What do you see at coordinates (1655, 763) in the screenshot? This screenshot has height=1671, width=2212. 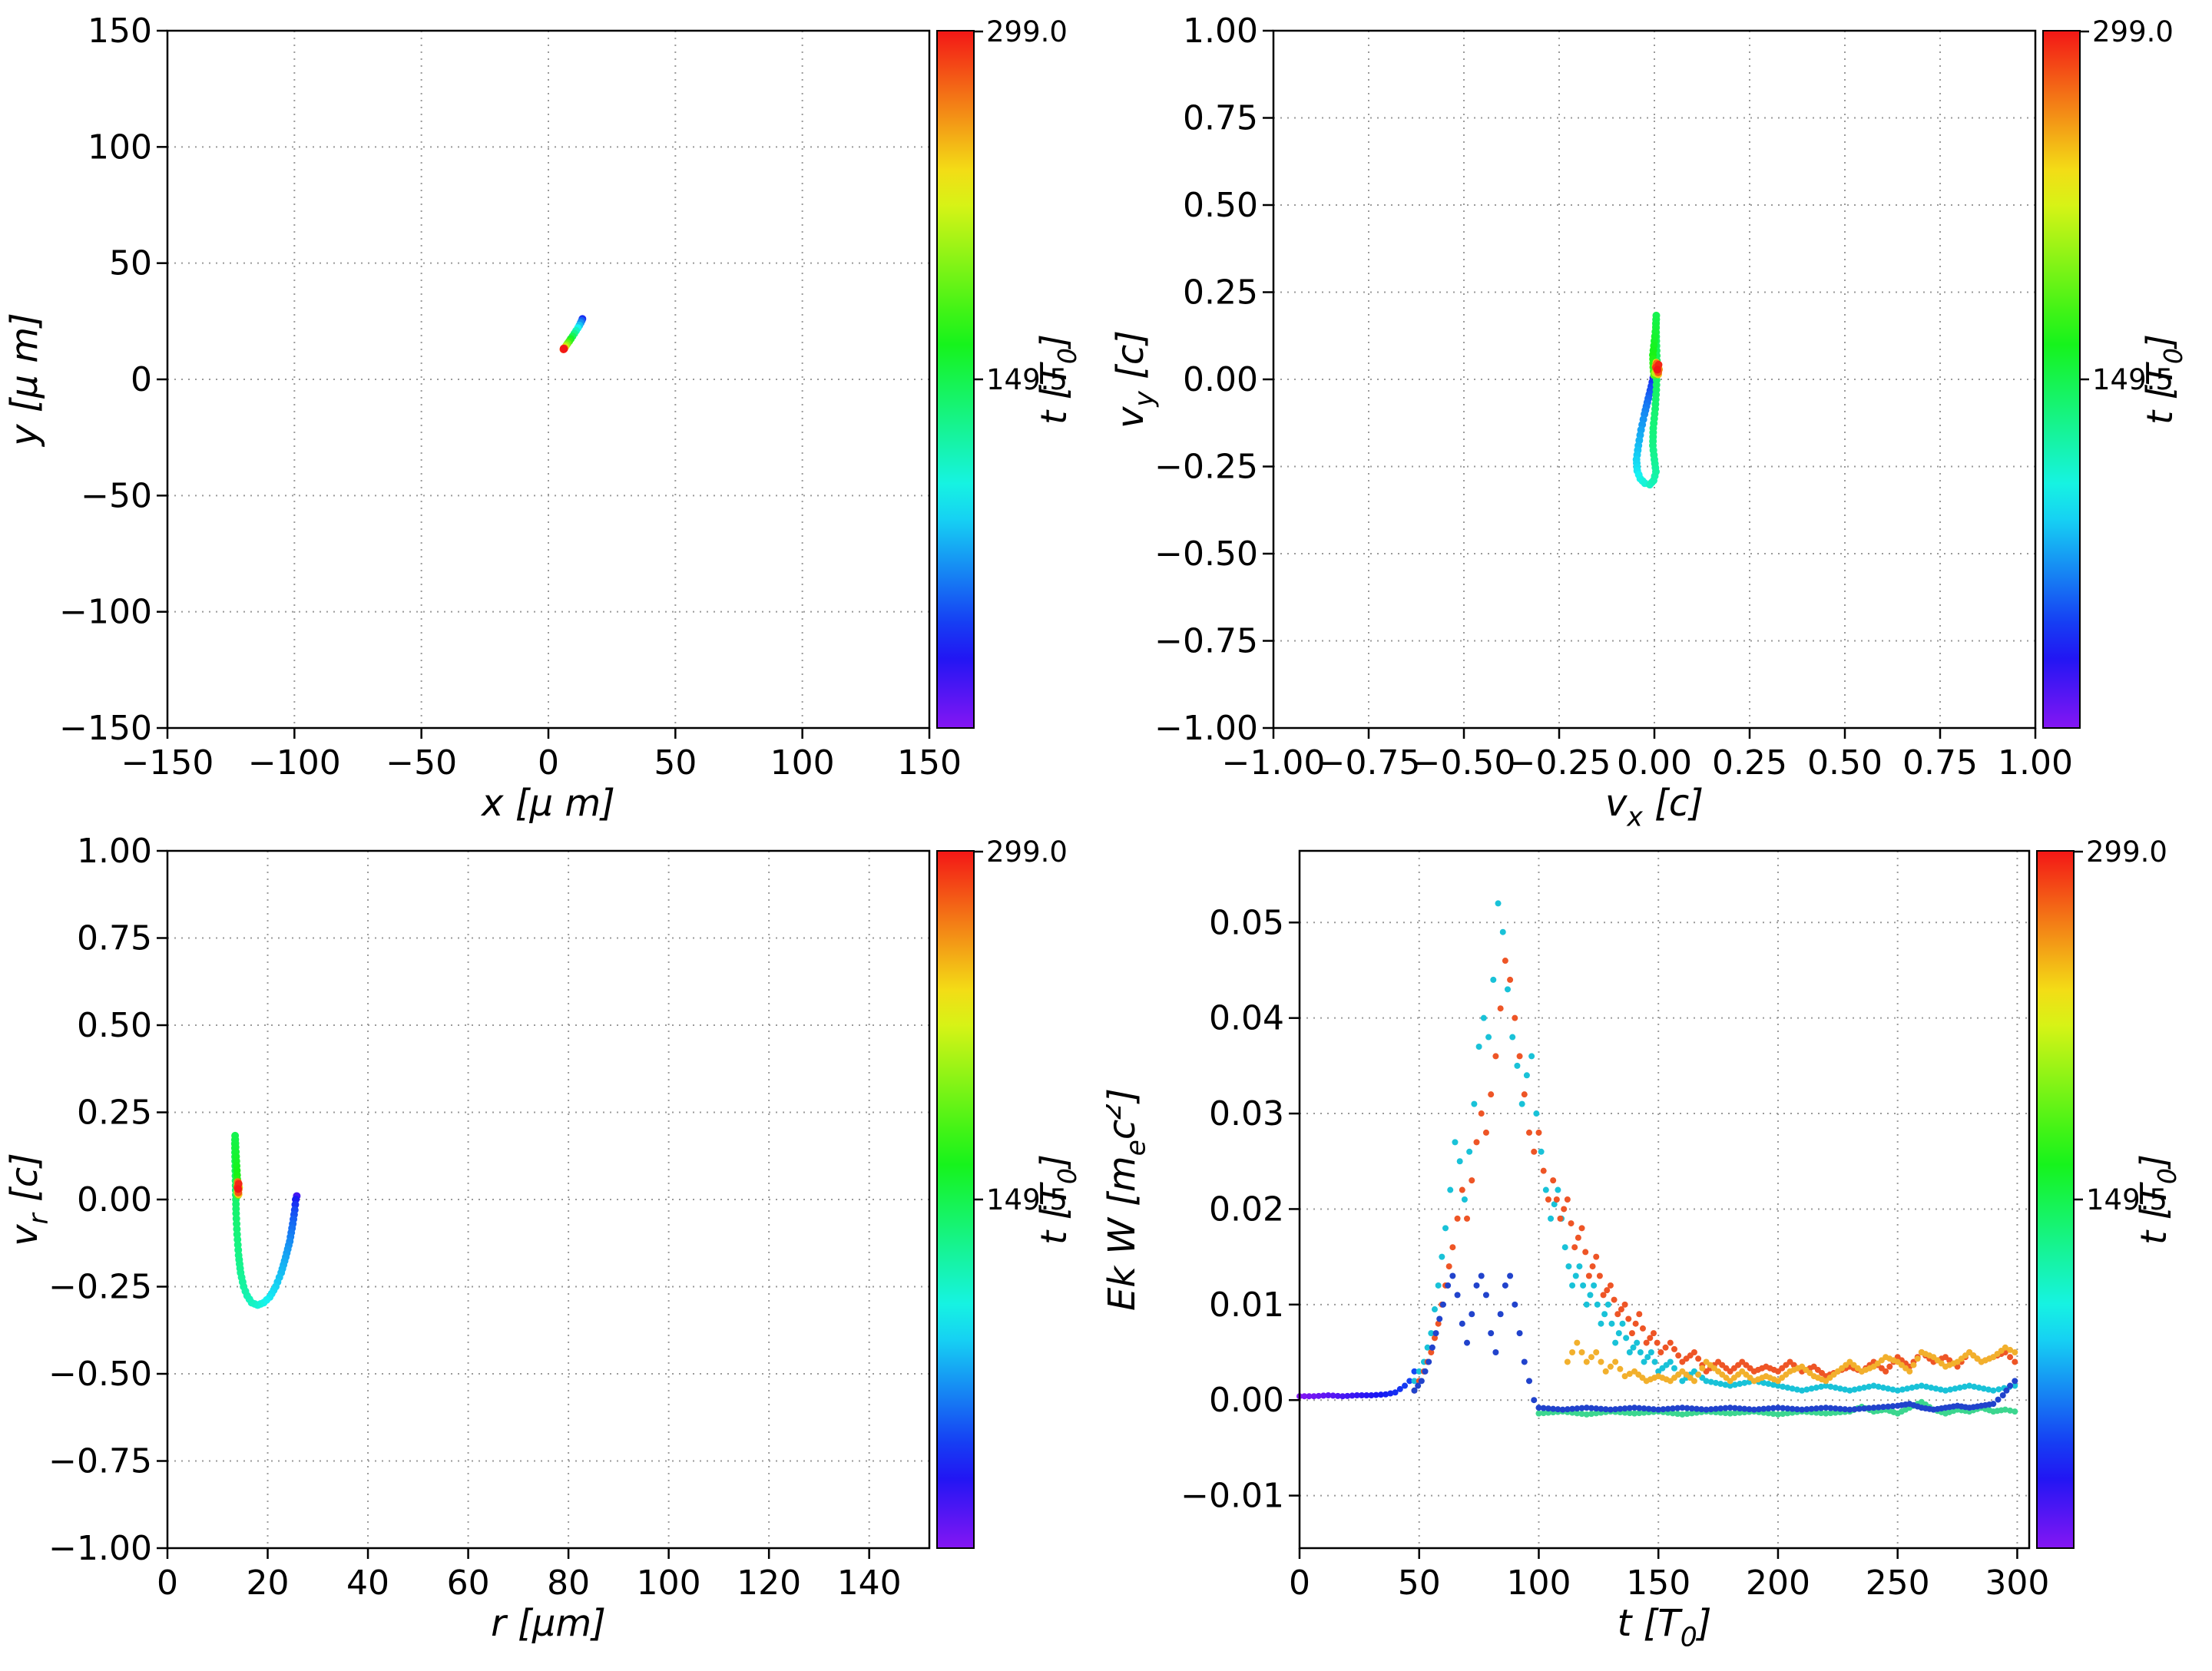 I see `x-tick-label: 0.00` at bounding box center [1655, 763].